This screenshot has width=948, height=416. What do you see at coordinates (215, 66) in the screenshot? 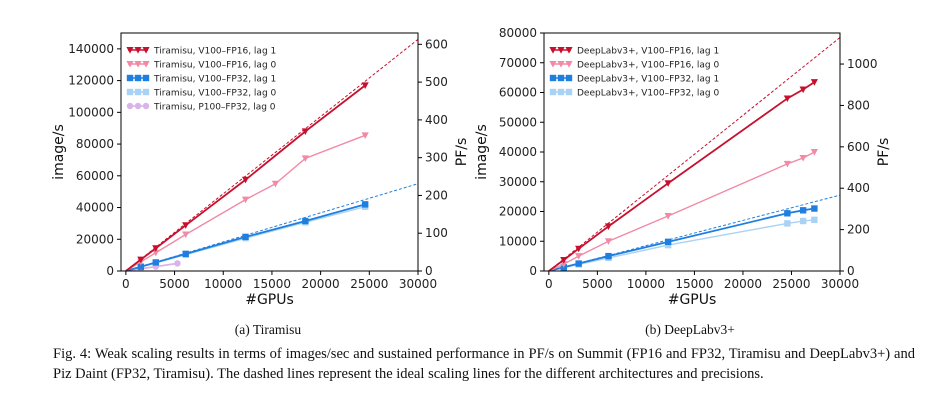
I see `legend-label: Tiramisu, V100–FP16, lag 0` at bounding box center [215, 66].